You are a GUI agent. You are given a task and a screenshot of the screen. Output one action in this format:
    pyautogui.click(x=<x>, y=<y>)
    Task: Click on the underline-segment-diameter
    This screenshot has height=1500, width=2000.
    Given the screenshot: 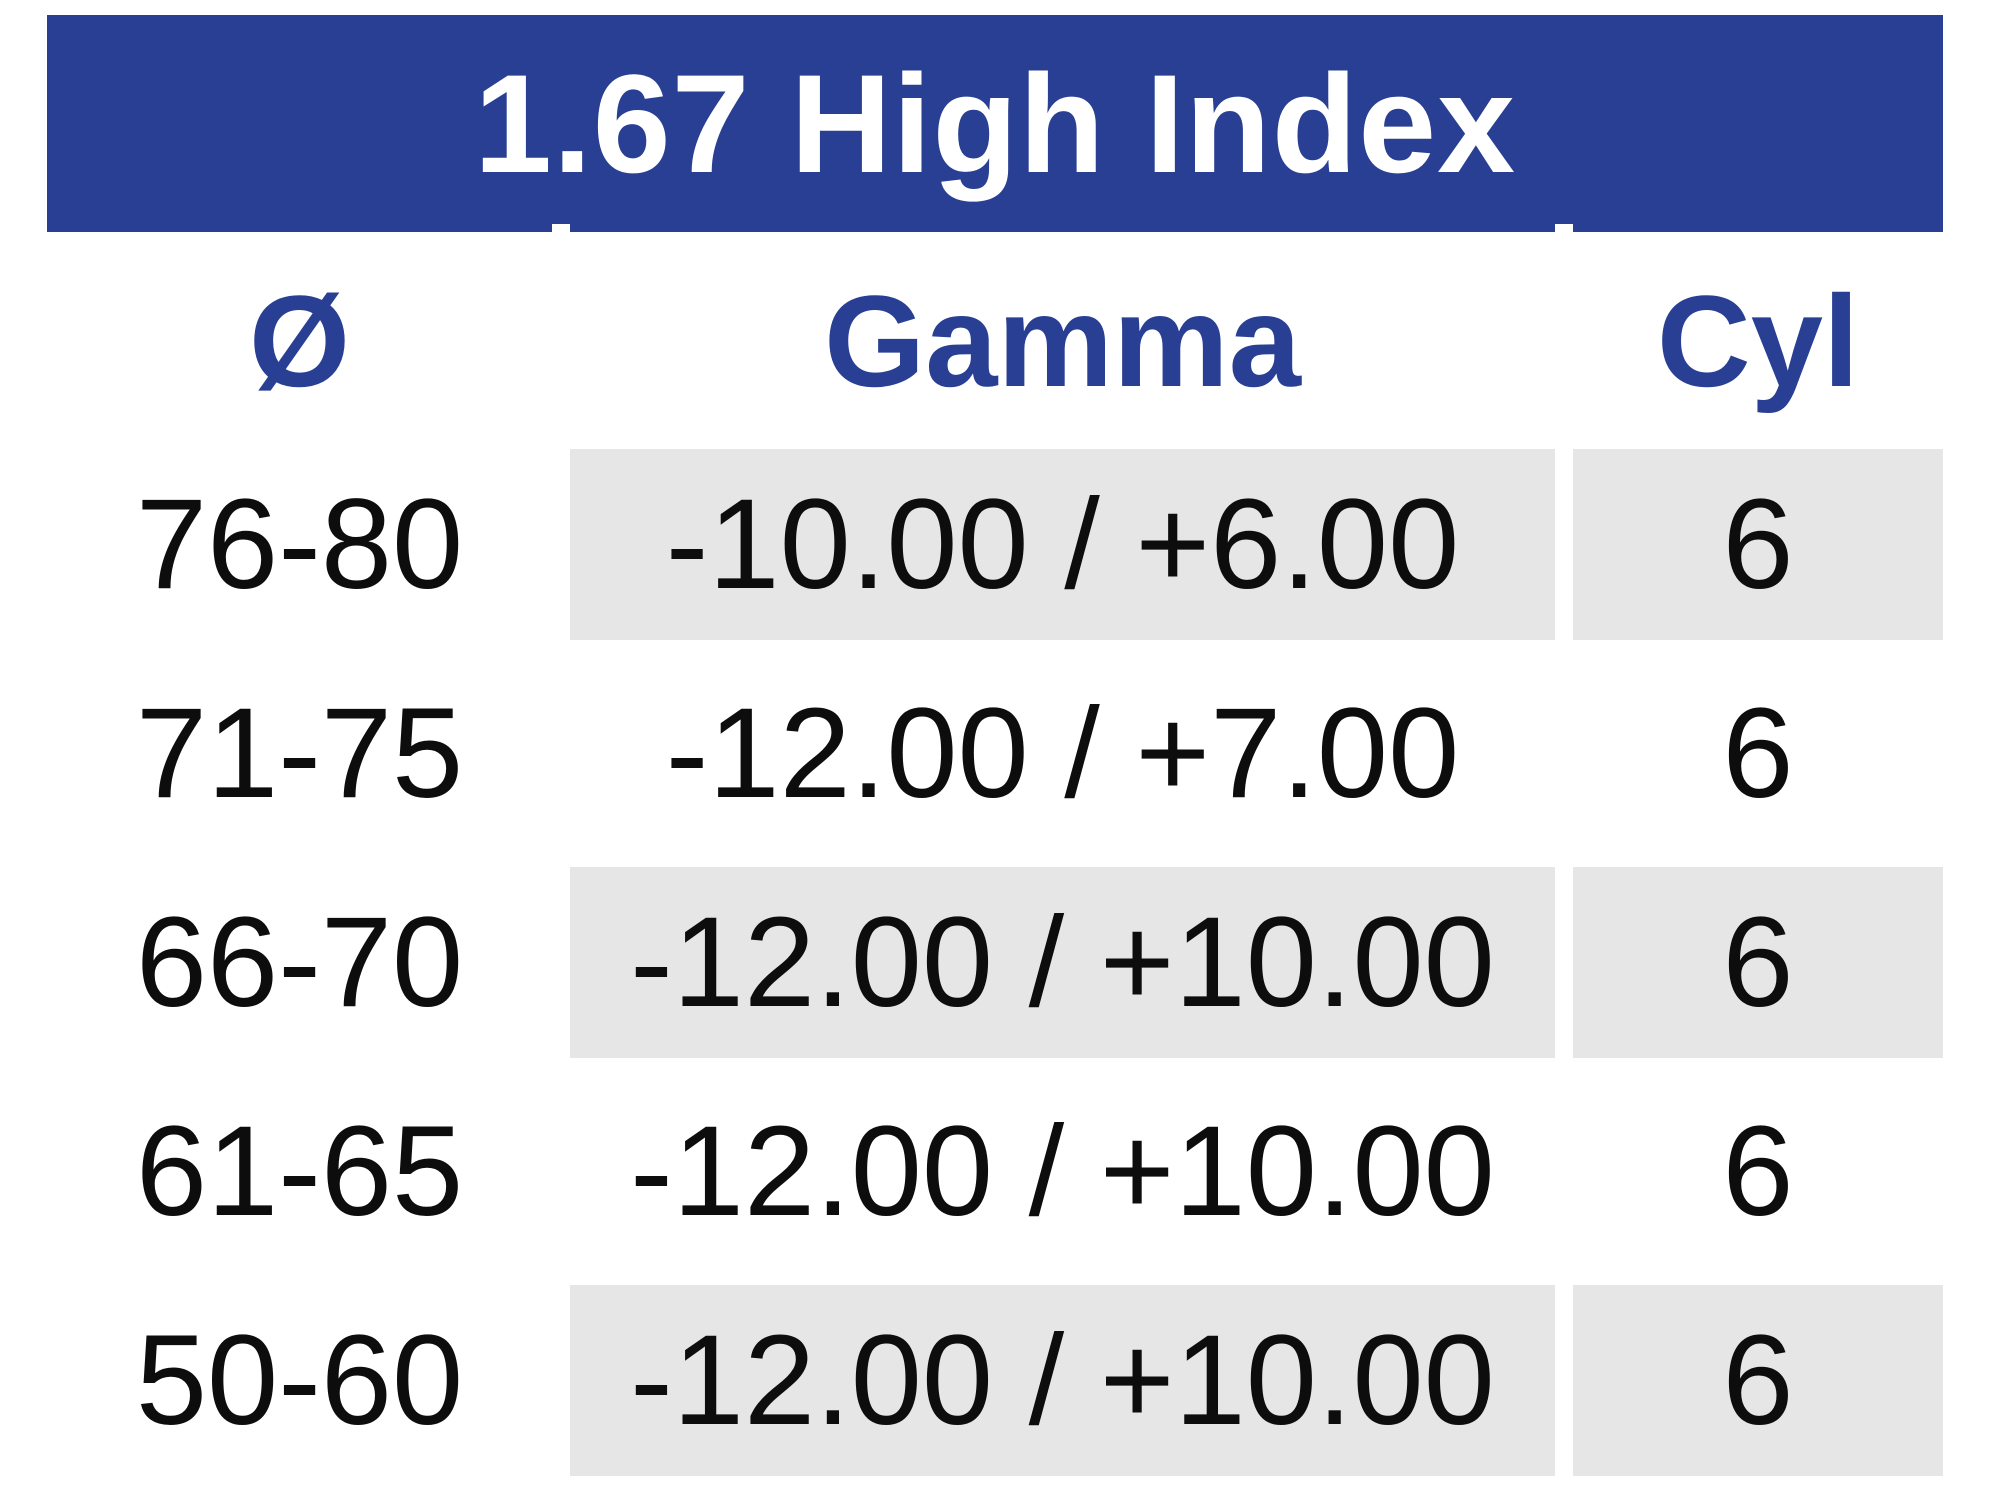 What is the action you would take?
    pyautogui.click(x=299, y=228)
    